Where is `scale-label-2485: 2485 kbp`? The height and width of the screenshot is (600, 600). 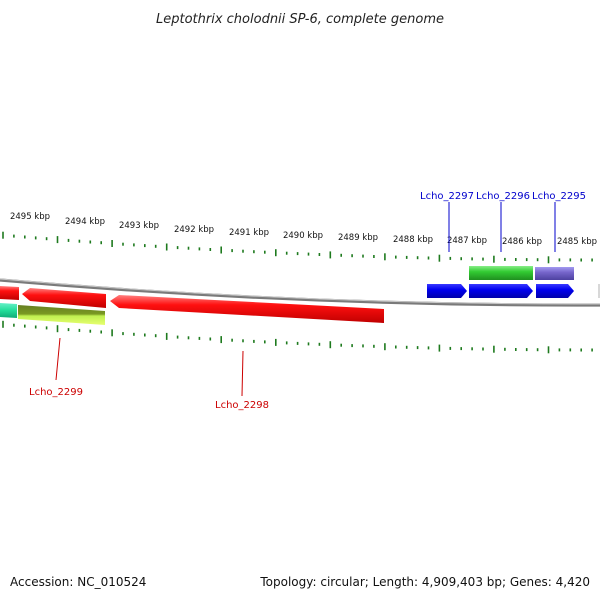 scale-label-2485: 2485 kbp is located at coordinates (577, 242).